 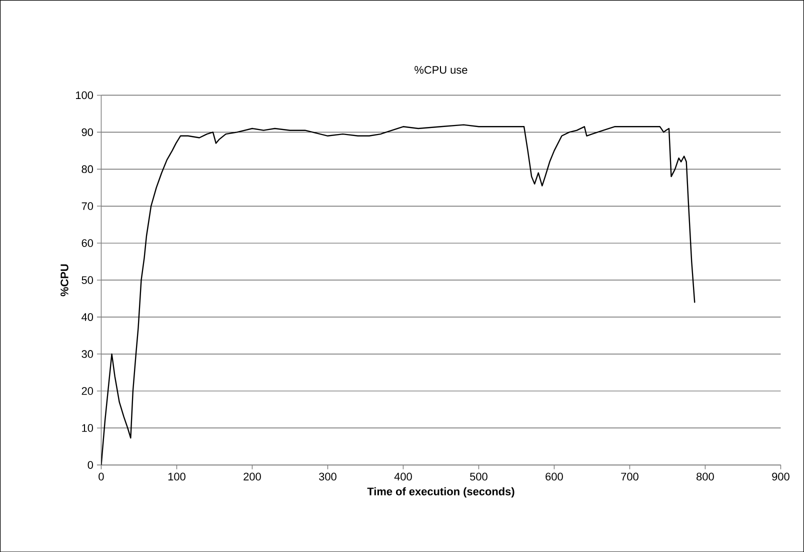 I want to click on x-tick-label: 300, so click(x=327, y=476).